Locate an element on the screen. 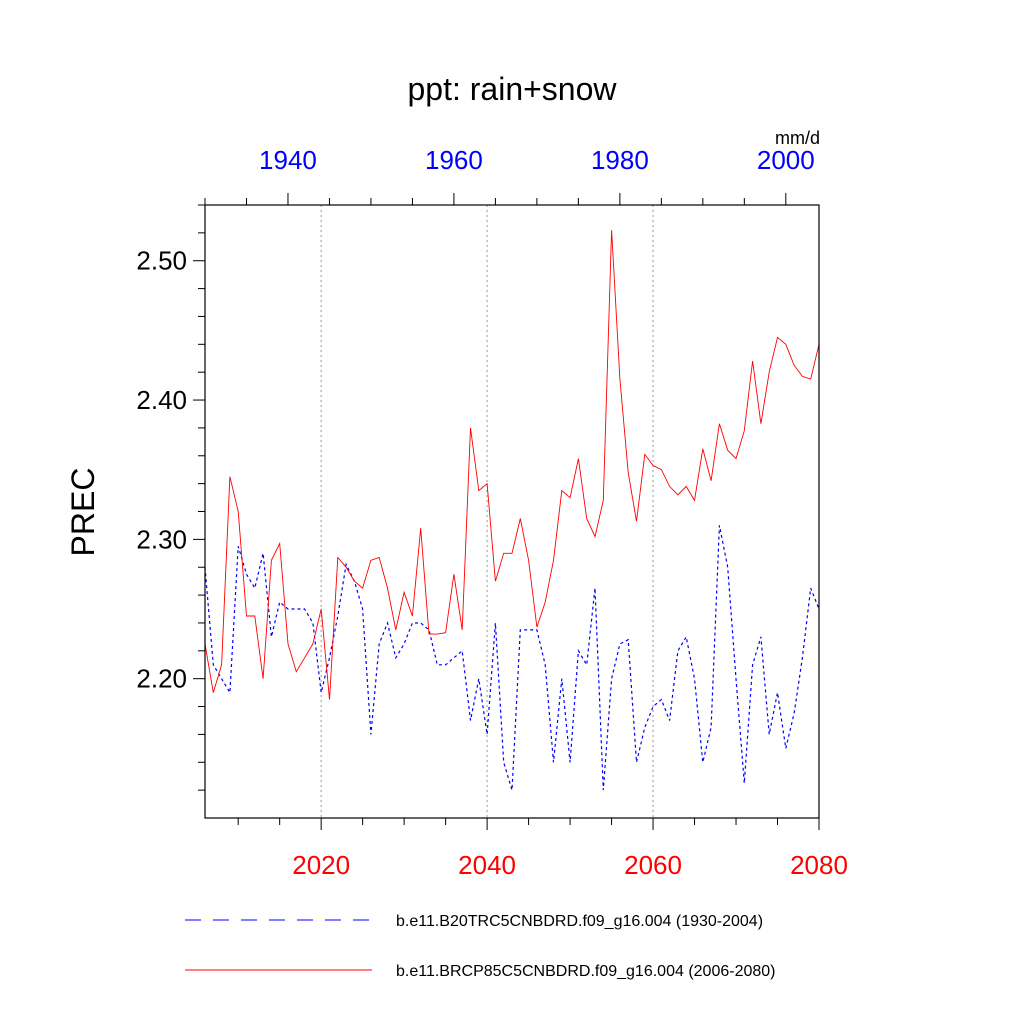 Image resolution: width=1024 pixels, height=1024 pixels. y-axis-ticks: 2.20 2.30 2.40 2.50 is located at coordinates (170, 497).